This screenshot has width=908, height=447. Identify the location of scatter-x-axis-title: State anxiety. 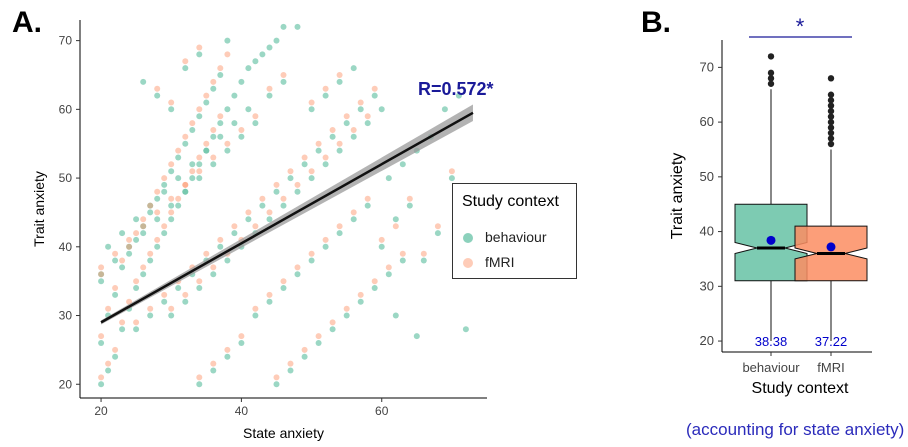
(283, 433).